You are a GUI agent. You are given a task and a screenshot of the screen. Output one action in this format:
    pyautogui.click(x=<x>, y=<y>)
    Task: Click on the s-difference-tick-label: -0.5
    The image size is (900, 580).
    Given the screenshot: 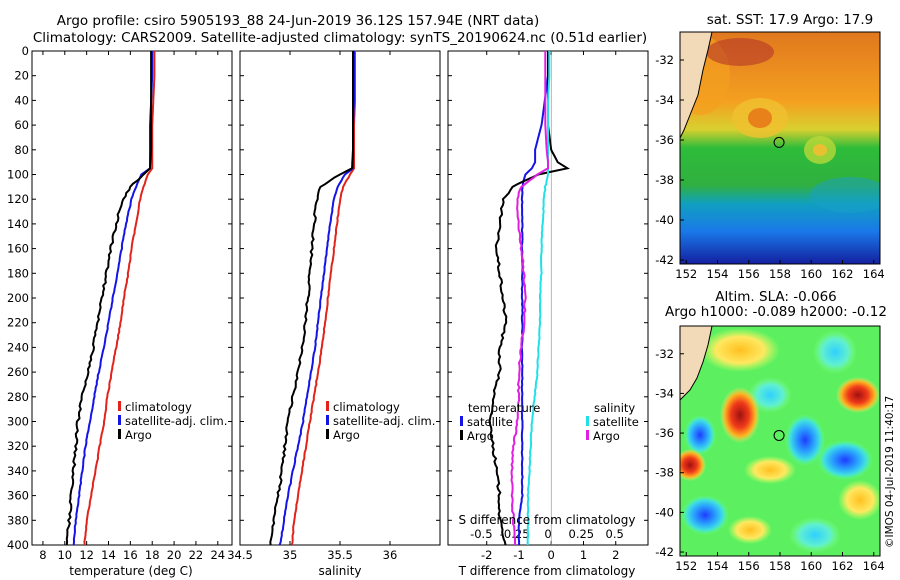 What is the action you would take?
    pyautogui.click(x=481, y=534)
    